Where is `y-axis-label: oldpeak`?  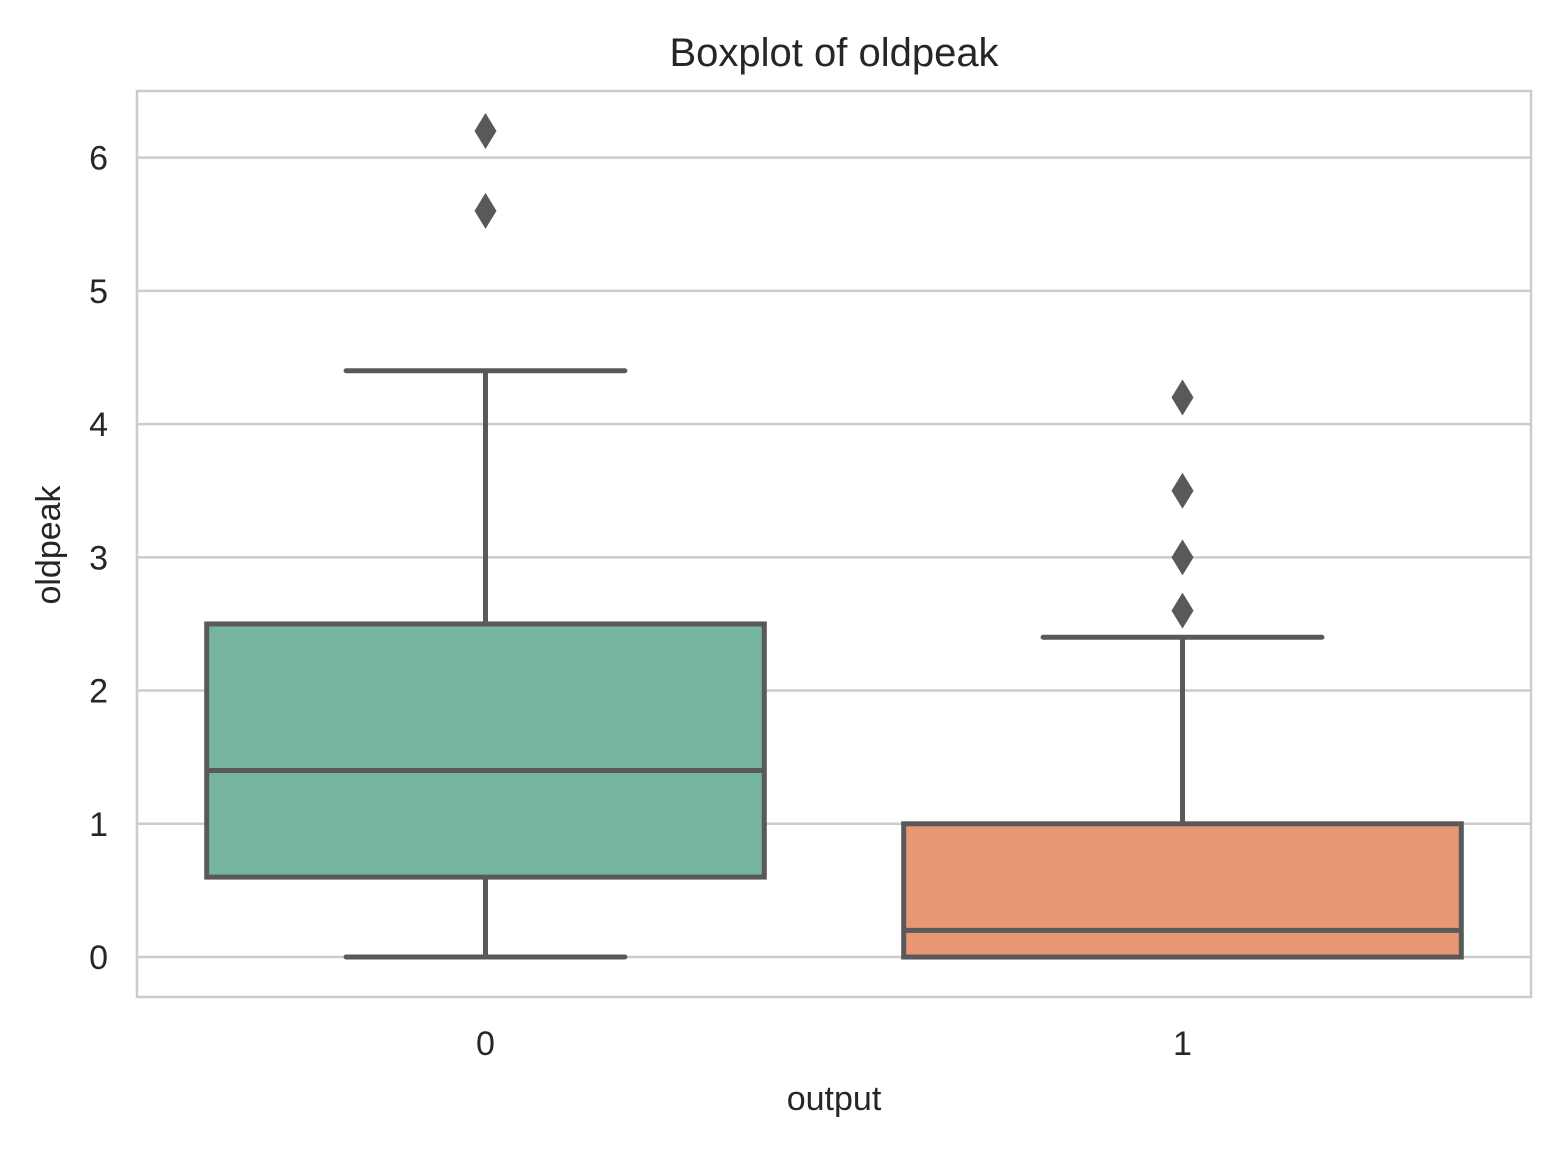
y-axis-label: oldpeak is located at coordinates (49, 544).